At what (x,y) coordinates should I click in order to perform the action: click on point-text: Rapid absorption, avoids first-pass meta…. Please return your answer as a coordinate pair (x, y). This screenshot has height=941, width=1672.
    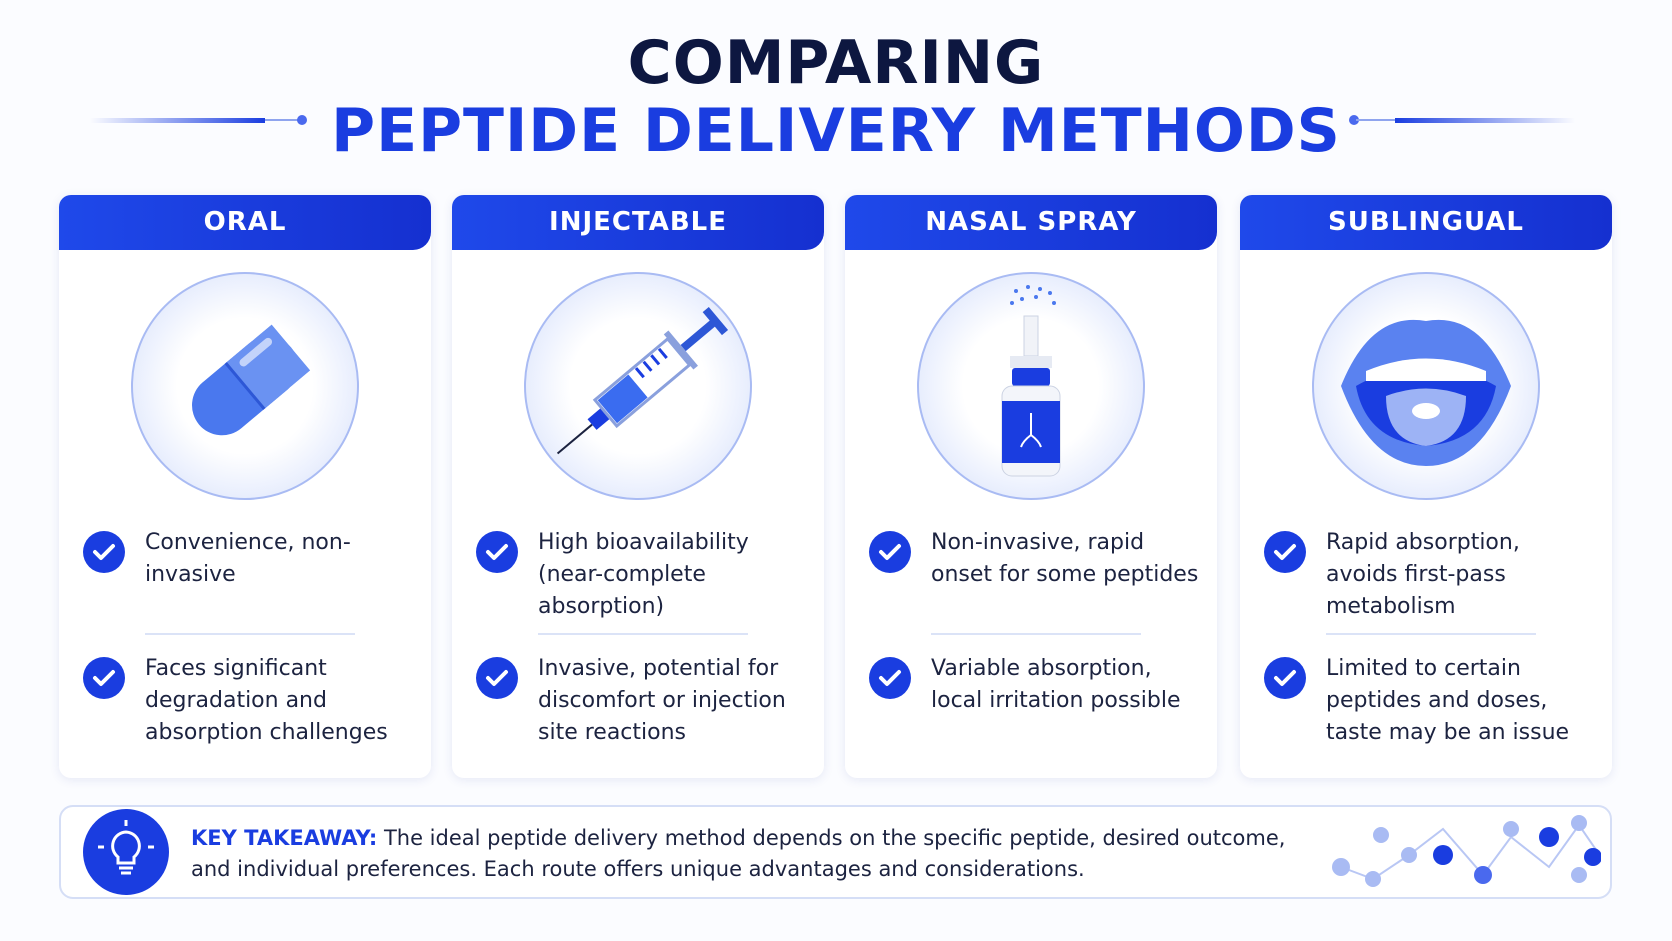
    Looking at the image, I should click on (1423, 574).